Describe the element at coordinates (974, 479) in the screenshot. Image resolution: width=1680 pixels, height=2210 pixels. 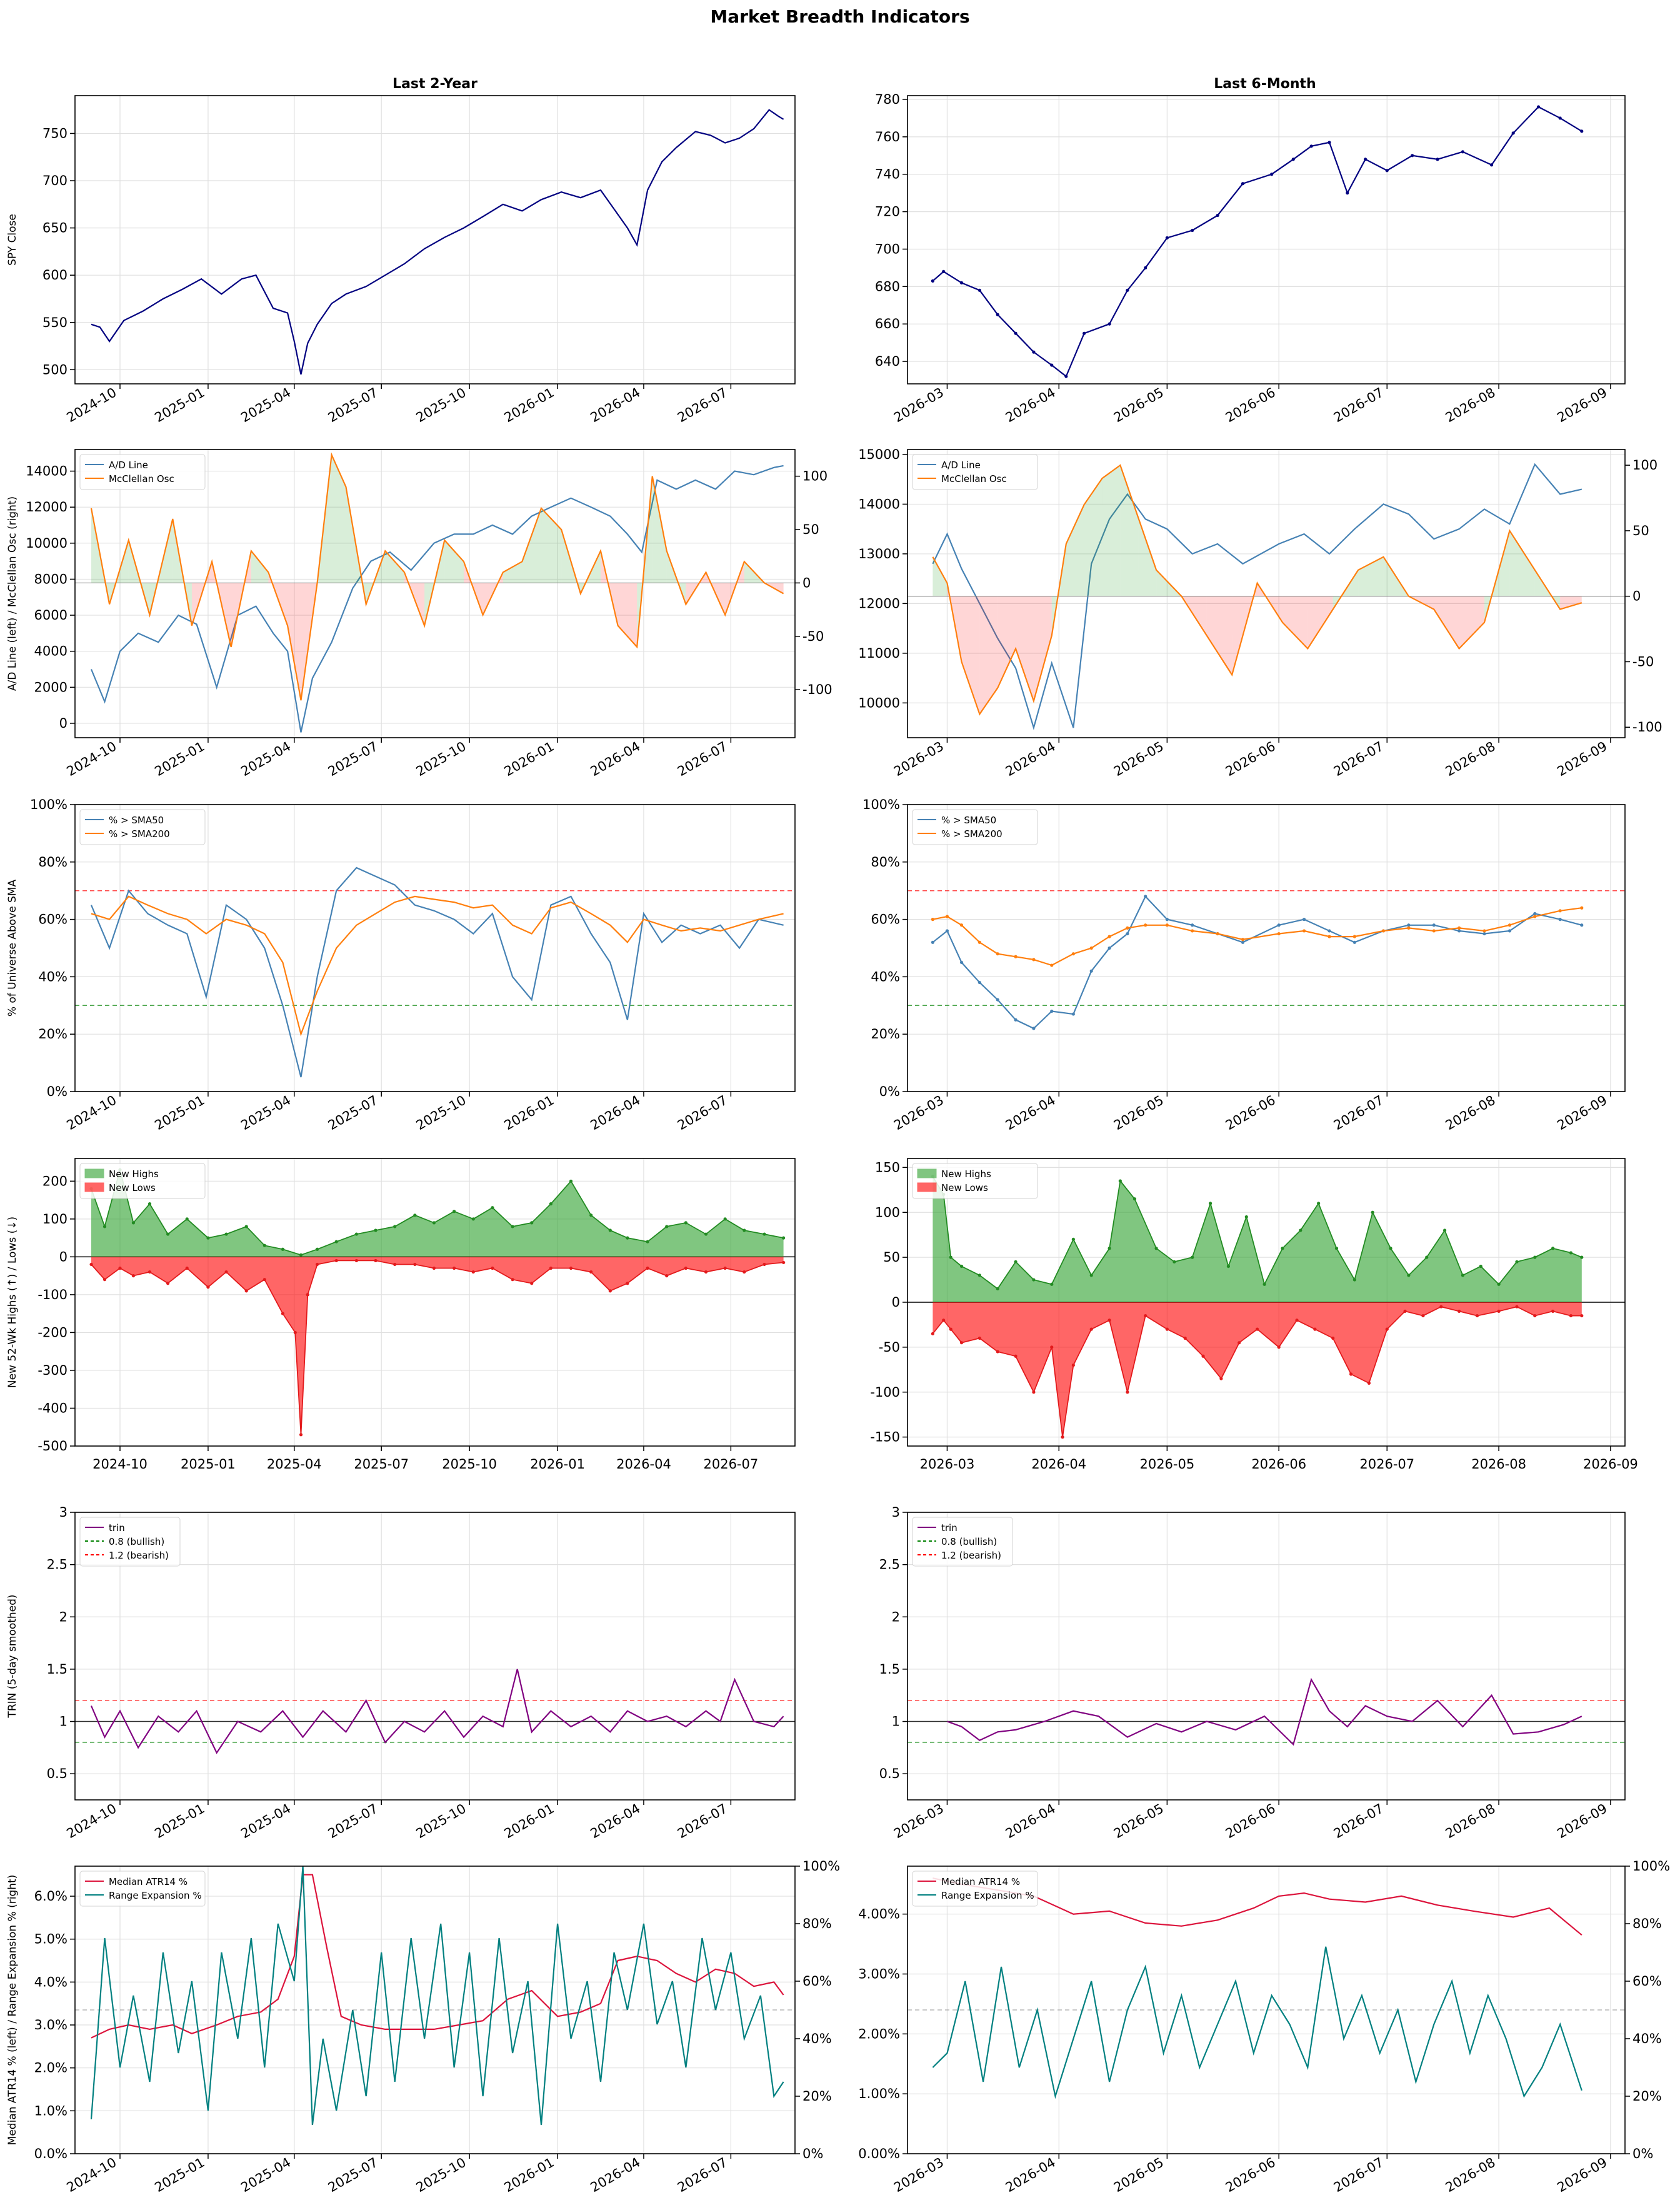
I see `legend-label: McClellan Osc` at that location.